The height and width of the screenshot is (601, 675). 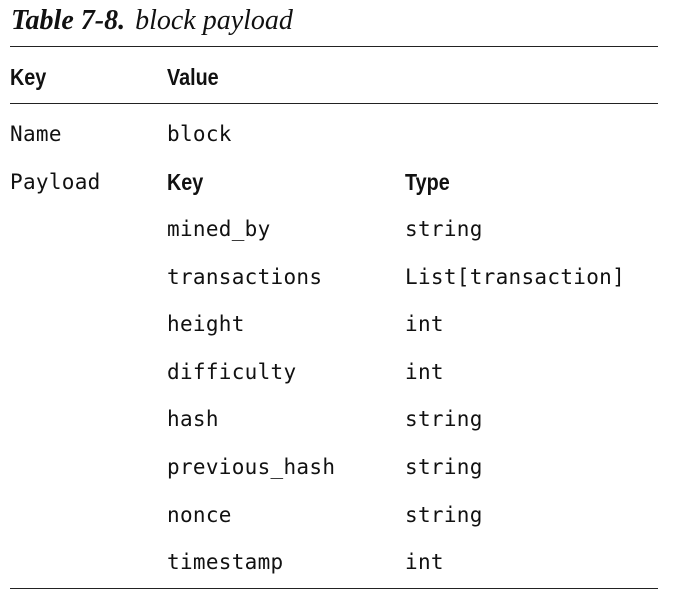 I want to click on field-key: mined_by, so click(x=219, y=229).